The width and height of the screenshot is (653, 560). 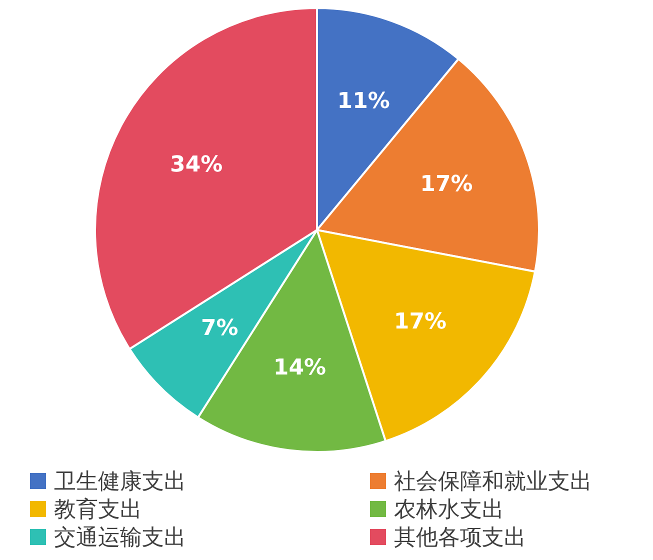 I want to click on data-label: 14%, so click(x=299, y=367).